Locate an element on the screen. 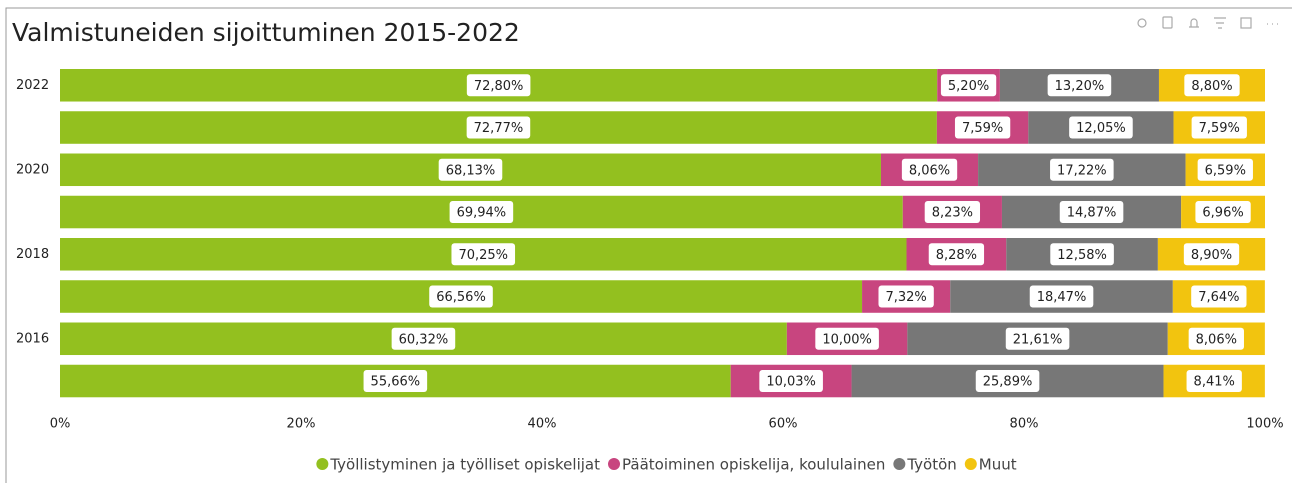 The width and height of the screenshot is (1292, 483). copy-icon is located at coordinates (1167, 22).